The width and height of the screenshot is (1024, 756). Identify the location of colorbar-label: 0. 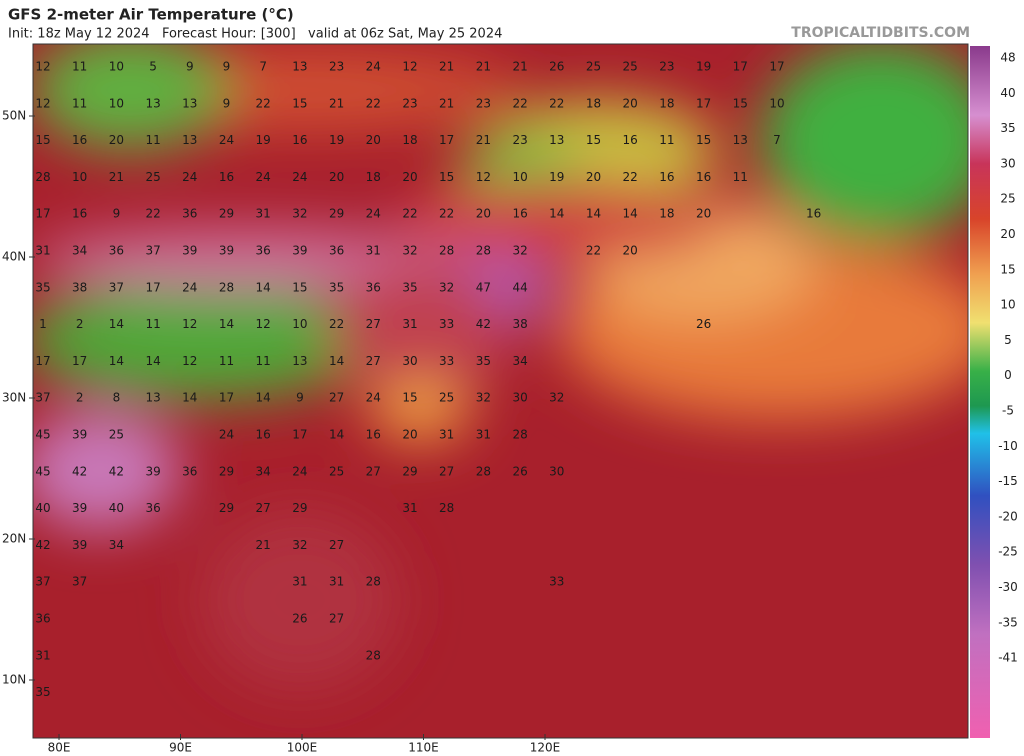
(1008, 375).